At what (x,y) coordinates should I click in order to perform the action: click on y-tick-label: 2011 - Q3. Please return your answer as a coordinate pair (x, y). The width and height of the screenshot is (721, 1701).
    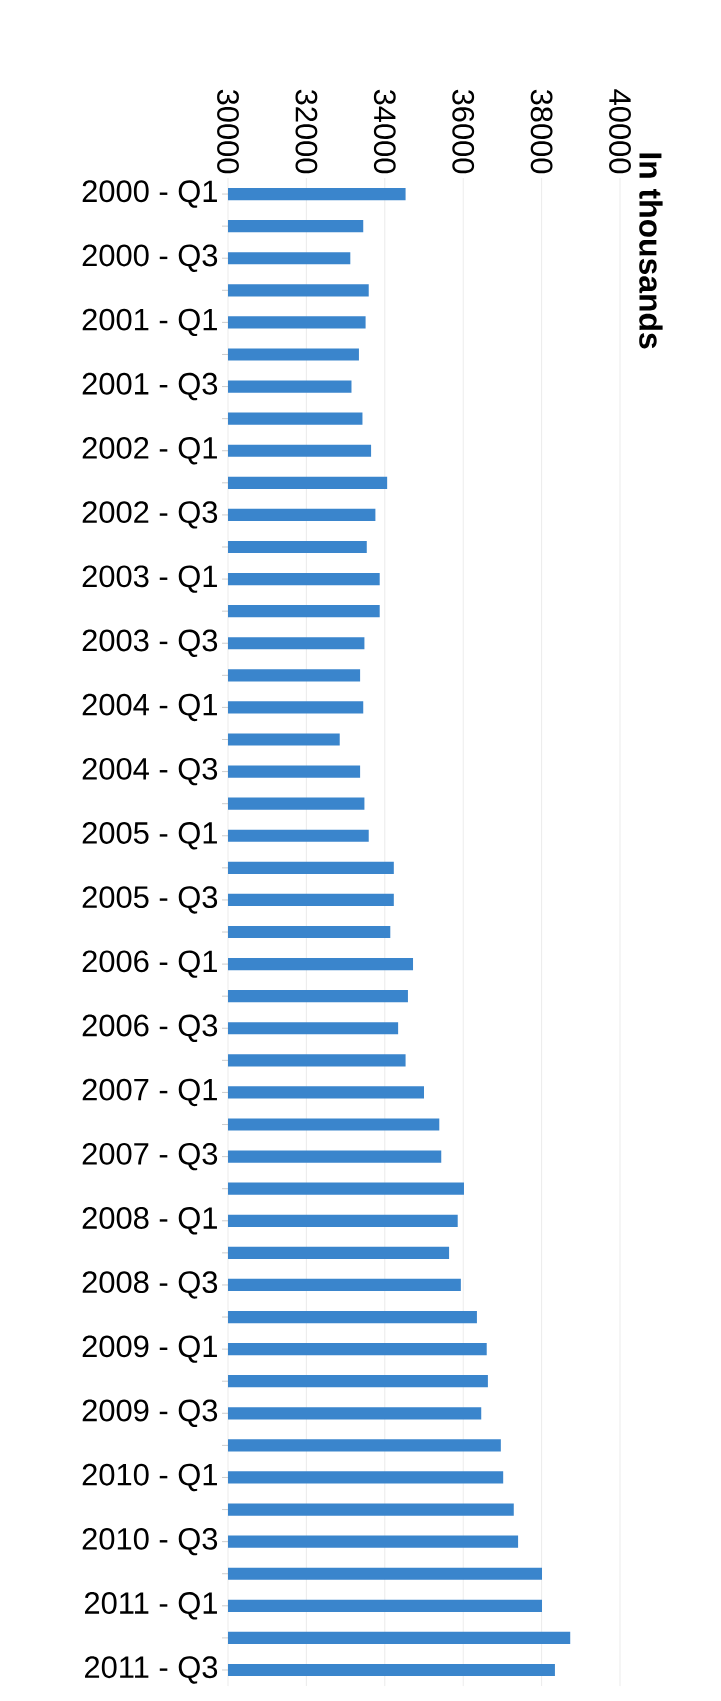
    Looking at the image, I should click on (151, 1670).